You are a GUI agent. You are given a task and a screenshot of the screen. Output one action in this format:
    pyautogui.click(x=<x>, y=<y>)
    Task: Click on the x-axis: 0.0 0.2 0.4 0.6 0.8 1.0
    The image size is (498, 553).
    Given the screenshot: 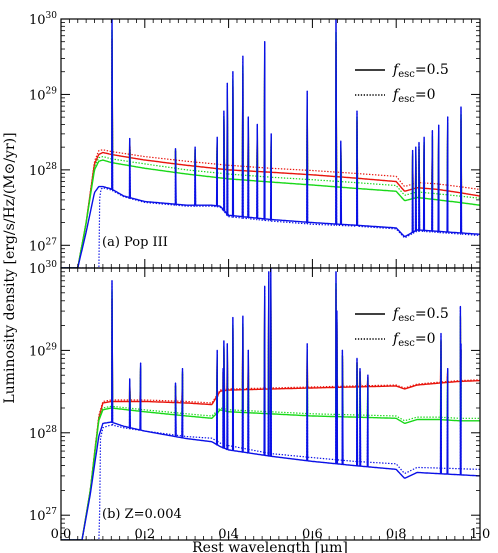 What is the action you would take?
    pyautogui.click(x=271, y=534)
    